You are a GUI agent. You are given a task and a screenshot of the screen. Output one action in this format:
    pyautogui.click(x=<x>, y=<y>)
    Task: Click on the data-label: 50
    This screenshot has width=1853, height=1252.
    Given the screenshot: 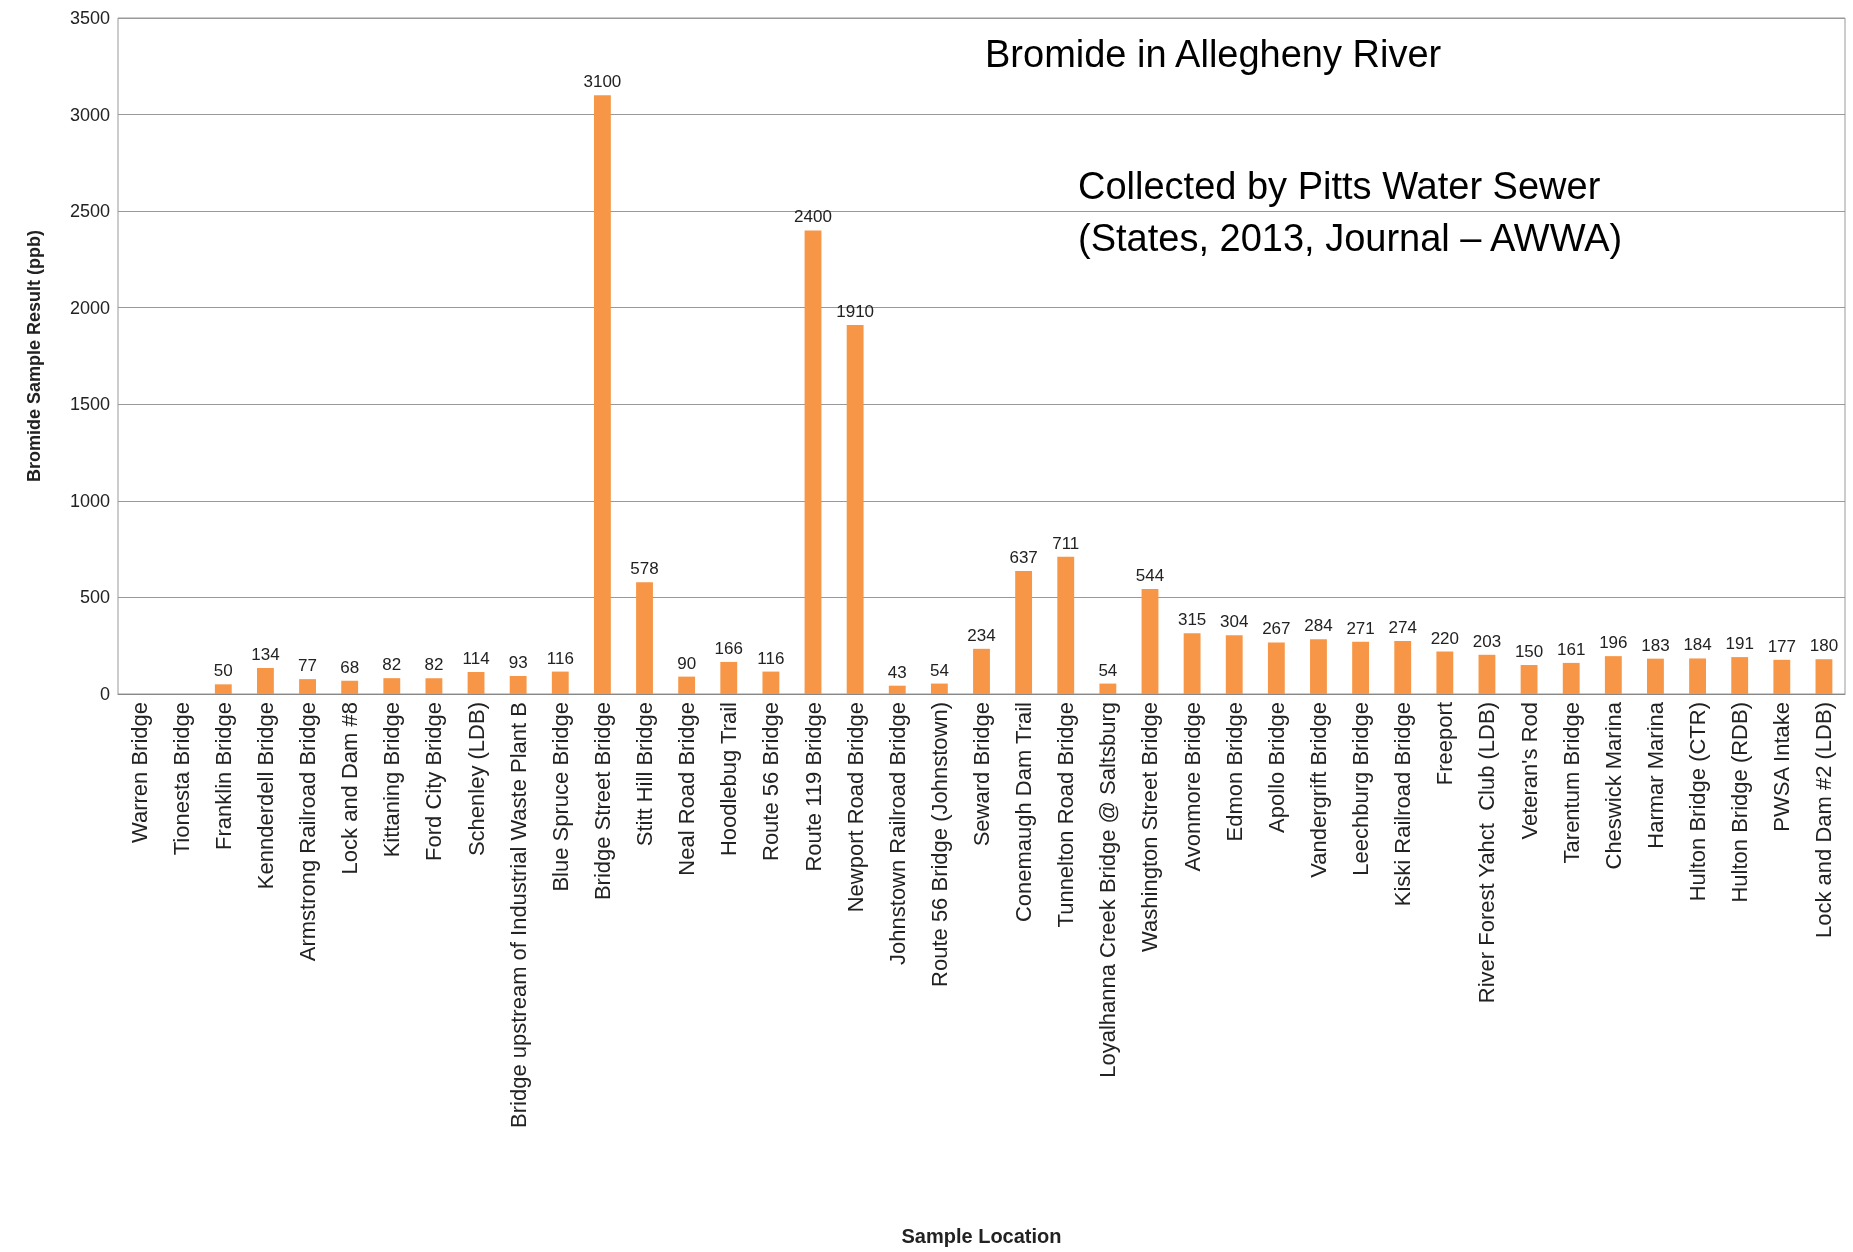 What is the action you would take?
    pyautogui.click(x=223, y=671)
    